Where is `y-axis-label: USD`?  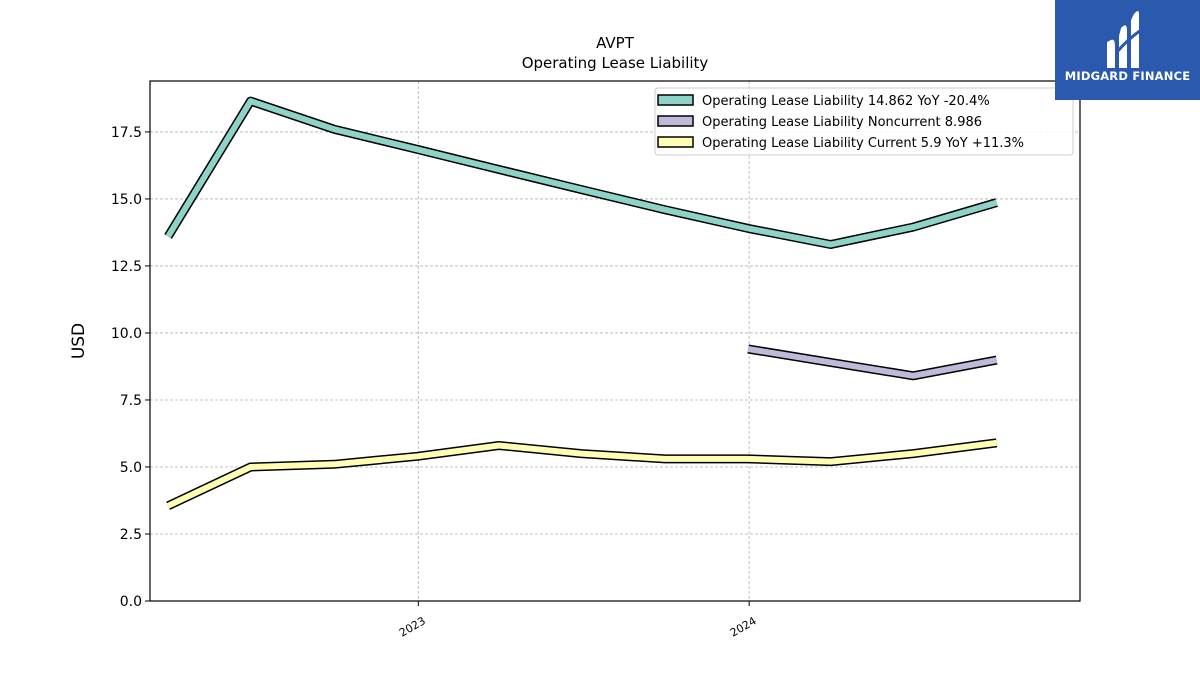 y-axis-label: USD is located at coordinates (79, 341).